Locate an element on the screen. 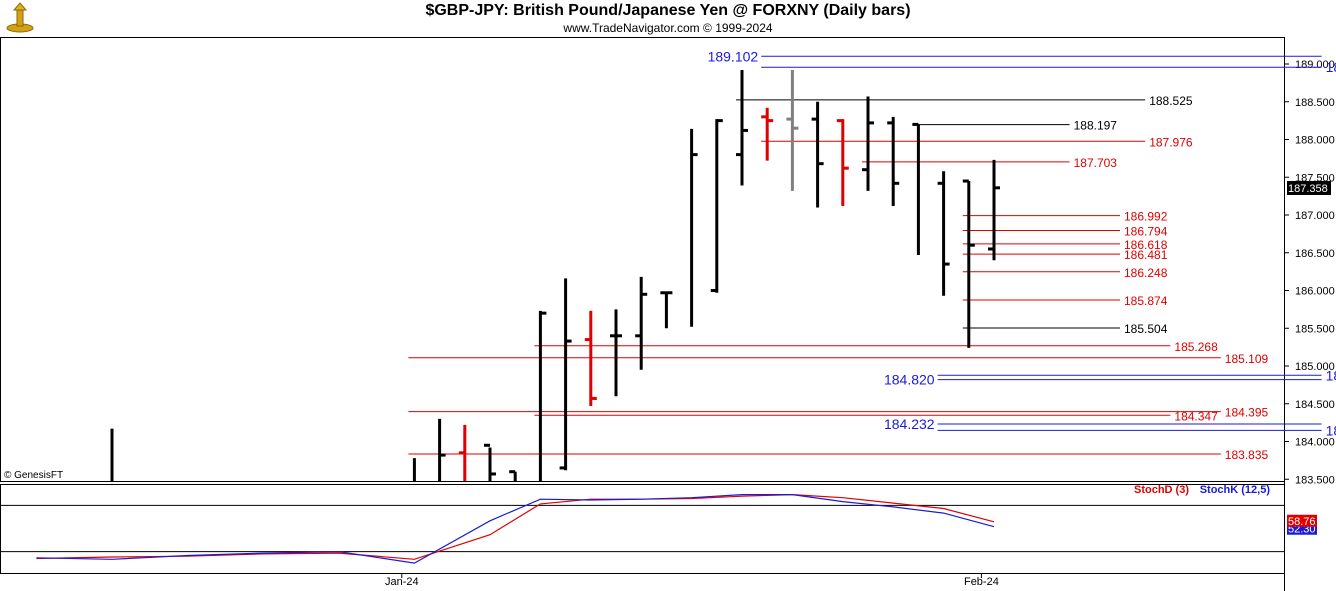 This screenshot has height=591, width=1336. last-price-box is located at coordinates (1309, 187).